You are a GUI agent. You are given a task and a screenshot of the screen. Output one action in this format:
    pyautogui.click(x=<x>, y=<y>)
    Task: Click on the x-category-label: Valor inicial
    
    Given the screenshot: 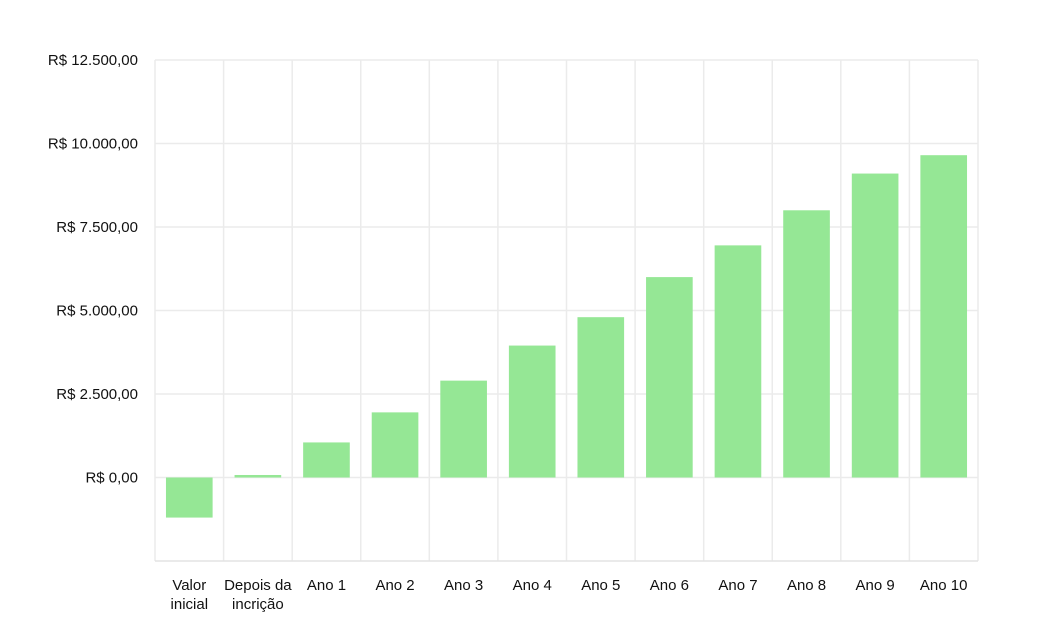 What is the action you would take?
    pyautogui.click(x=190, y=595)
    